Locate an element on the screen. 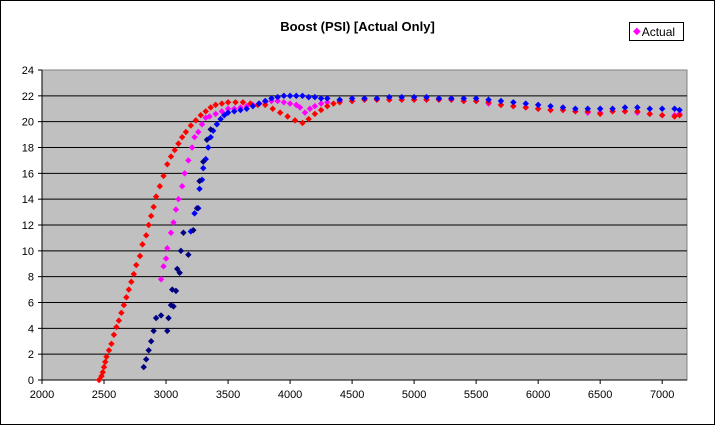 The width and height of the screenshot is (715, 425). y-tick-label: 10 is located at coordinates (28, 252).